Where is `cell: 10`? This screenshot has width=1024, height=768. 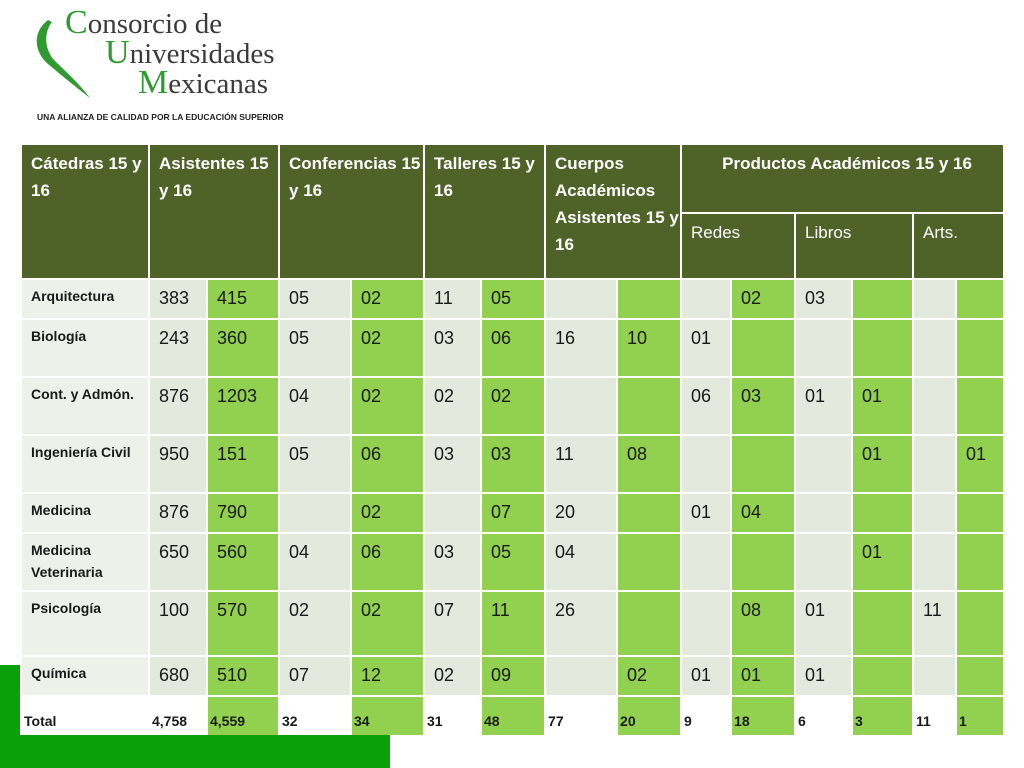
cell: 10 is located at coordinates (649, 348).